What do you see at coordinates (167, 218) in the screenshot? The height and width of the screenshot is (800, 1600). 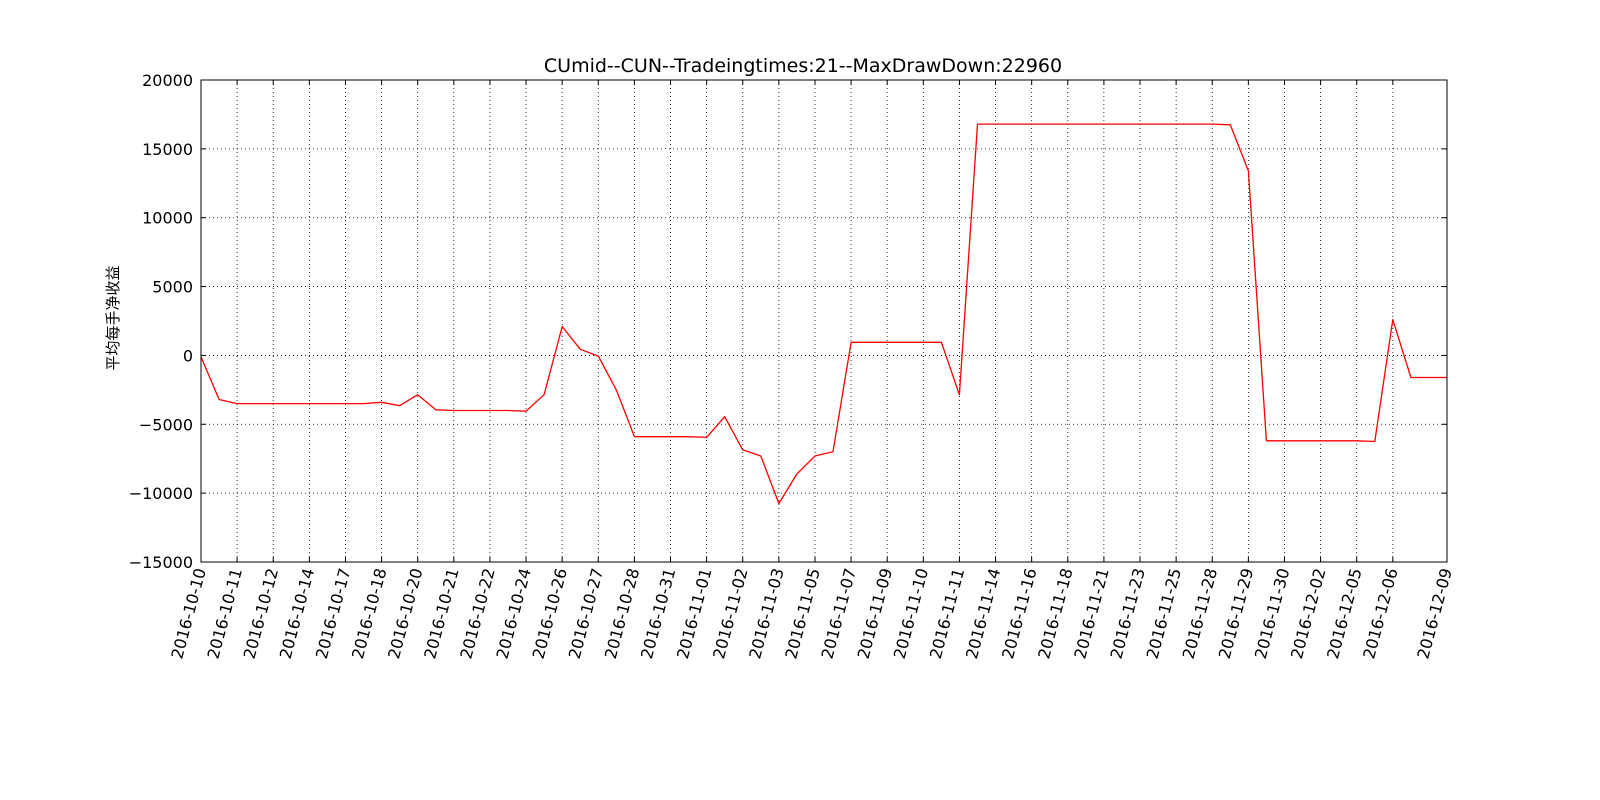 I see `y-tick-label: 10000` at bounding box center [167, 218].